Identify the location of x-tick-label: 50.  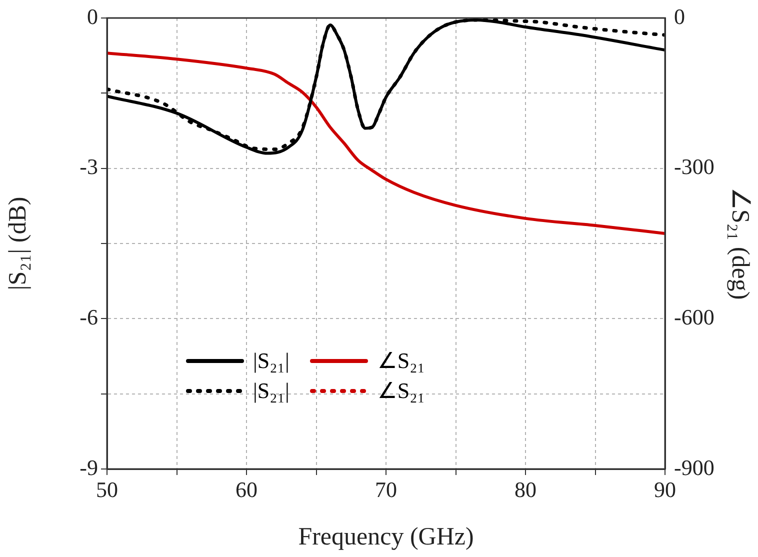
(107, 489).